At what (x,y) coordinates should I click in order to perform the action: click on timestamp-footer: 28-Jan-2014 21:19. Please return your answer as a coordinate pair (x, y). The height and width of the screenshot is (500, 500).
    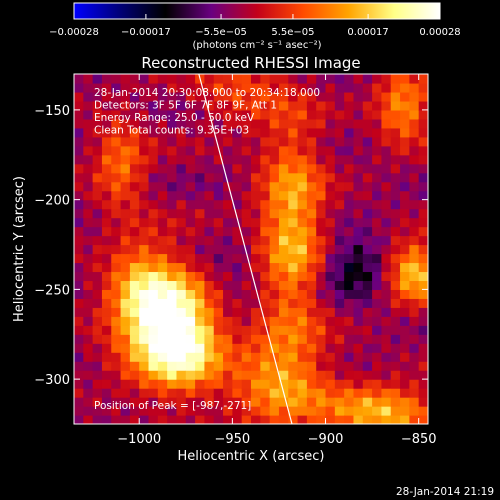
    Looking at the image, I should click on (444, 492).